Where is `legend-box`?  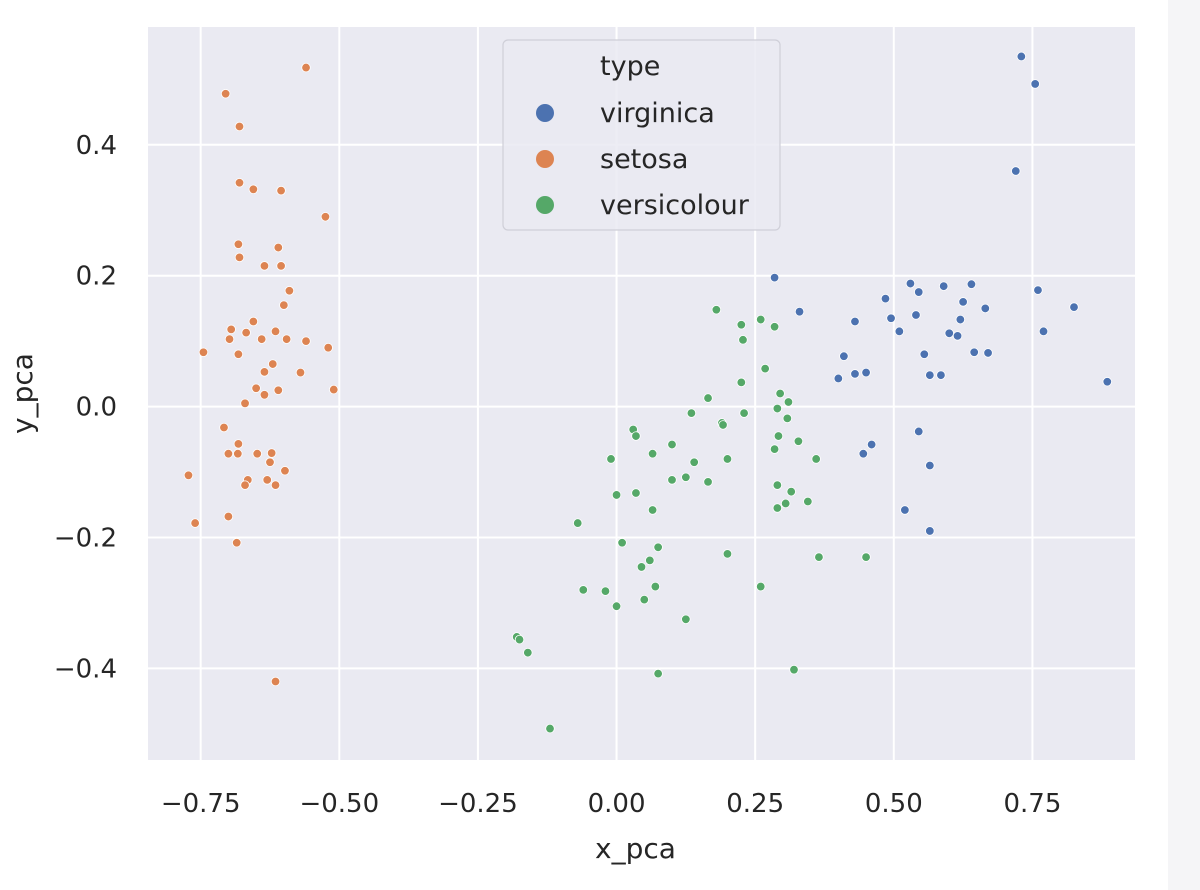 legend-box is located at coordinates (641, 135).